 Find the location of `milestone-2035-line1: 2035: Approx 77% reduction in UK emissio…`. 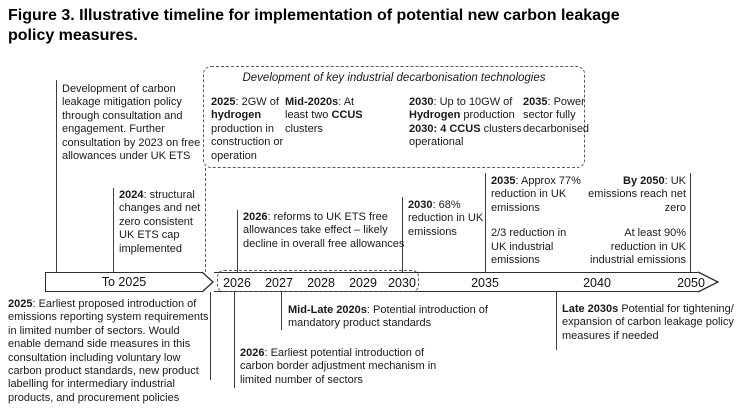

milestone-2035-line1: 2035: Approx 77% reduction in UK emissio… is located at coordinates (536, 194).